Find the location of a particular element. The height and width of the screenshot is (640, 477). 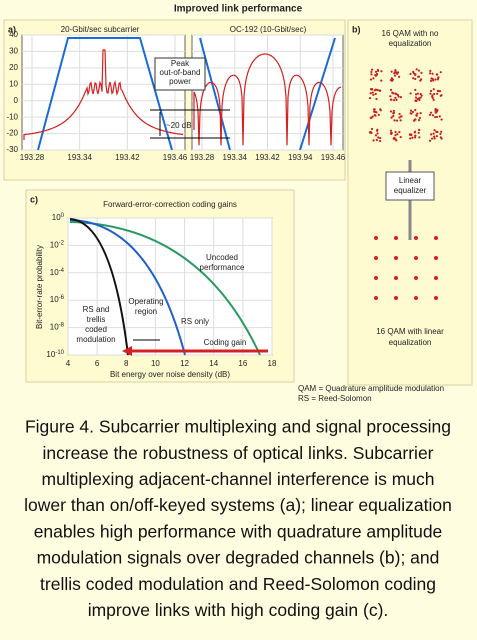

label: equalization is located at coordinates (410, 43).